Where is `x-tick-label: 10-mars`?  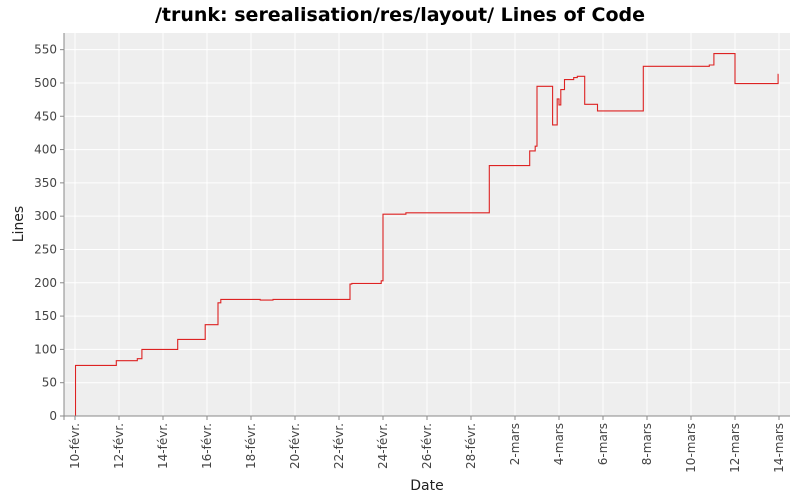 x-tick-label: 10-mars is located at coordinates (691, 448).